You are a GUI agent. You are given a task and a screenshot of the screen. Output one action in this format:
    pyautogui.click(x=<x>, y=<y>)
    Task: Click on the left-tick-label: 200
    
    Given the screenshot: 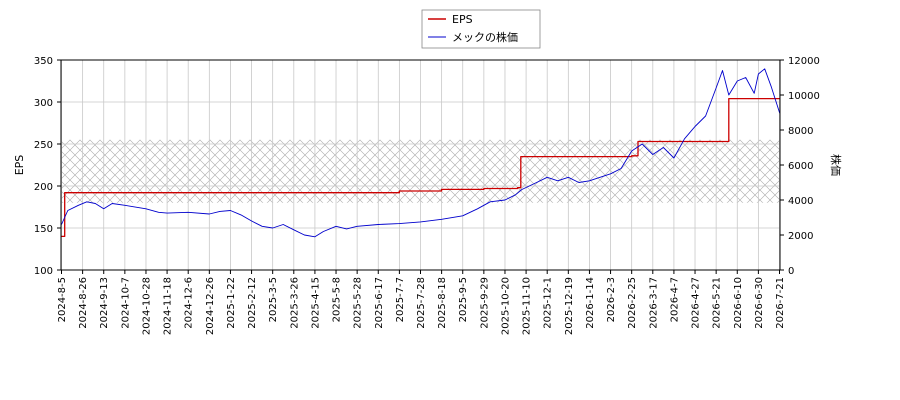 What is the action you would take?
    pyautogui.click(x=43, y=187)
    